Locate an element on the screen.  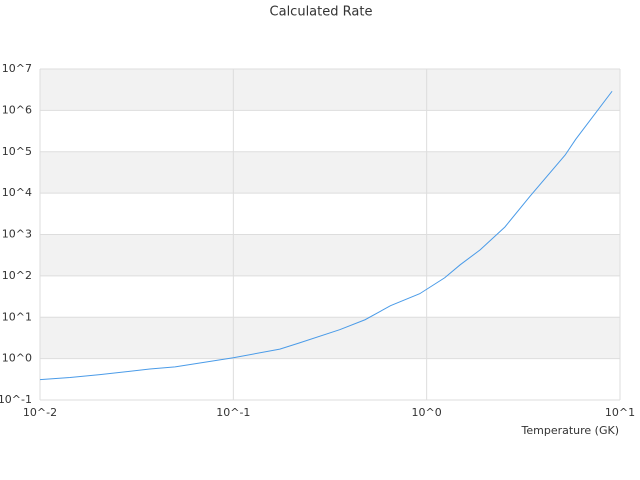
x-tick-label: 10^0 is located at coordinates (427, 412).